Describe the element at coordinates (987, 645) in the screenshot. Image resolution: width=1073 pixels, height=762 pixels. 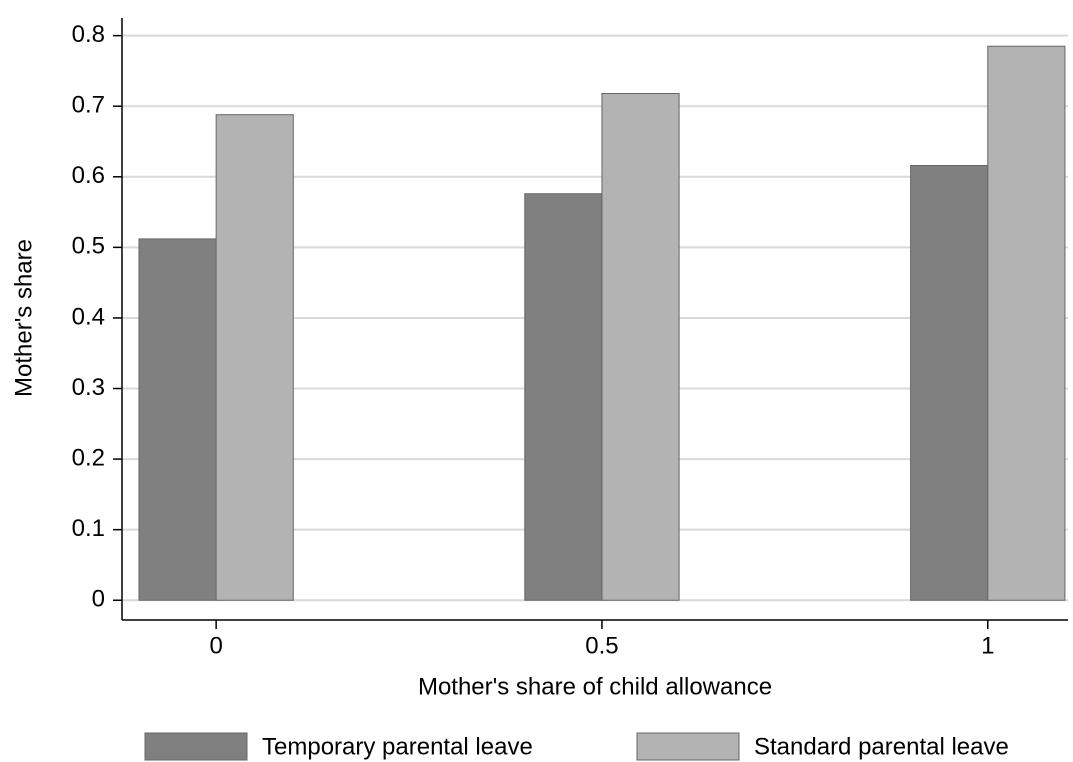
I see `x-tick-label: 1` at that location.